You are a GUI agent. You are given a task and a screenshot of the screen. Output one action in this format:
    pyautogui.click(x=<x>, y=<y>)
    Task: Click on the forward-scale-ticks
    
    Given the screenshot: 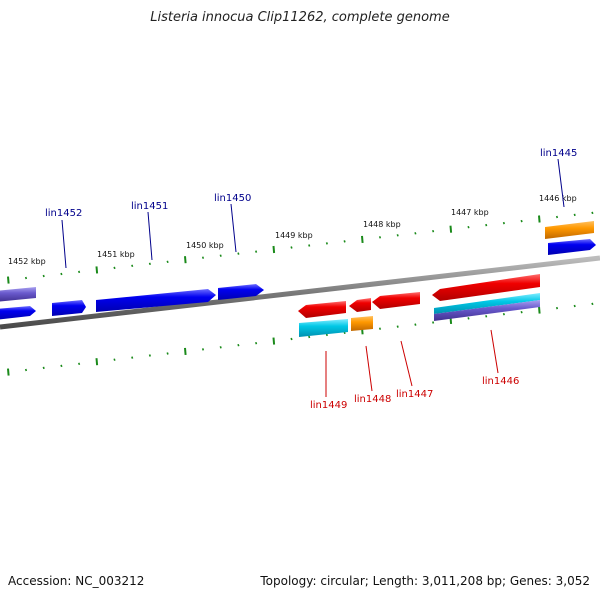 What is the action you would take?
    pyautogui.click(x=300, y=247)
    